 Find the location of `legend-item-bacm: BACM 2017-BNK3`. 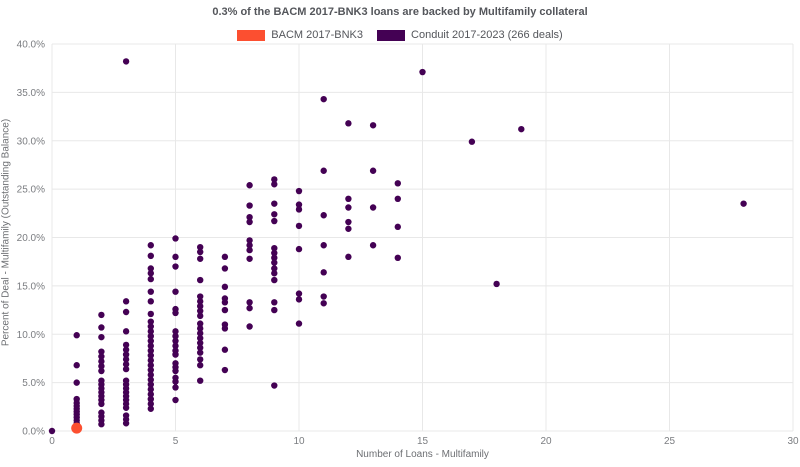

legend-item-bacm: BACM 2017-BNK3 is located at coordinates (300, 35).